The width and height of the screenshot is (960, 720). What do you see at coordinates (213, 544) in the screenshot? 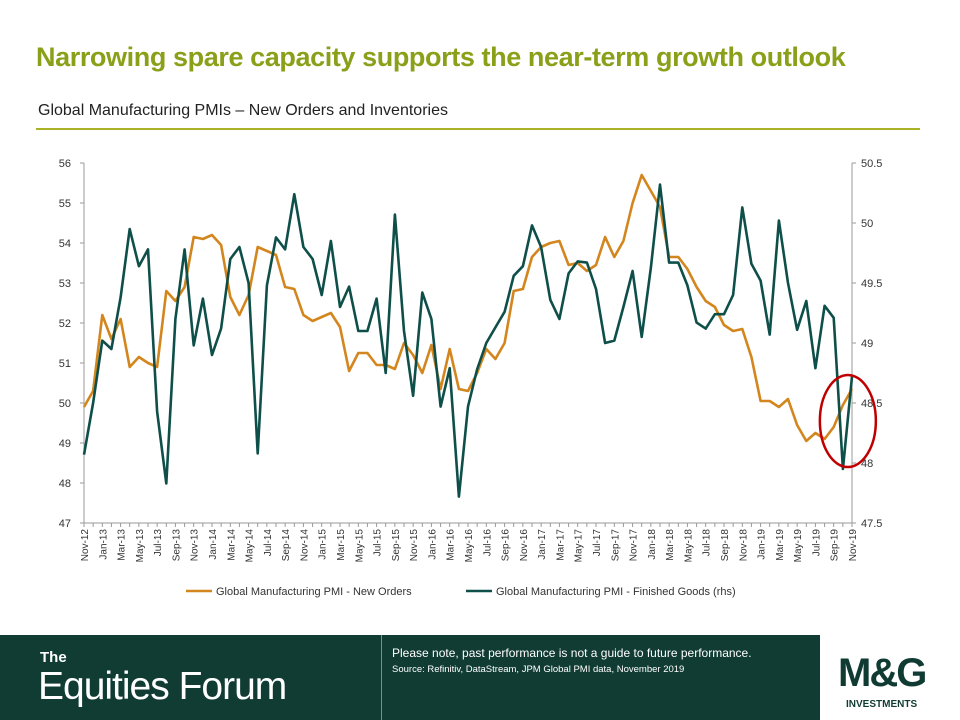
I see `x-tick-label: Jan-14` at bounding box center [213, 544].